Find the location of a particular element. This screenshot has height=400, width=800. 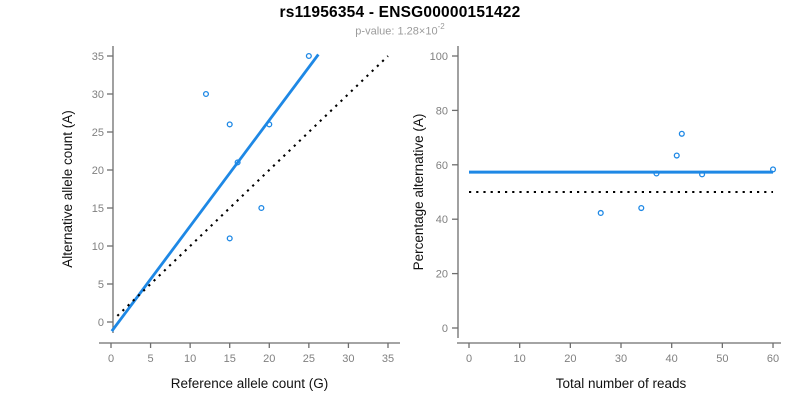

y-tick-label: 25 is located at coordinates (98, 133).